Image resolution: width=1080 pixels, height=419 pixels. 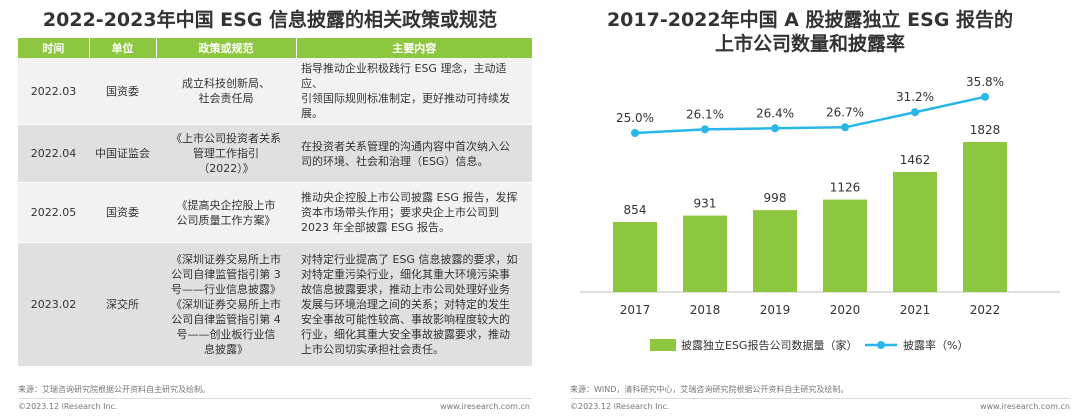 What do you see at coordinates (775, 113) in the screenshot?
I see `rate-label-2019: 26.4%` at bounding box center [775, 113].